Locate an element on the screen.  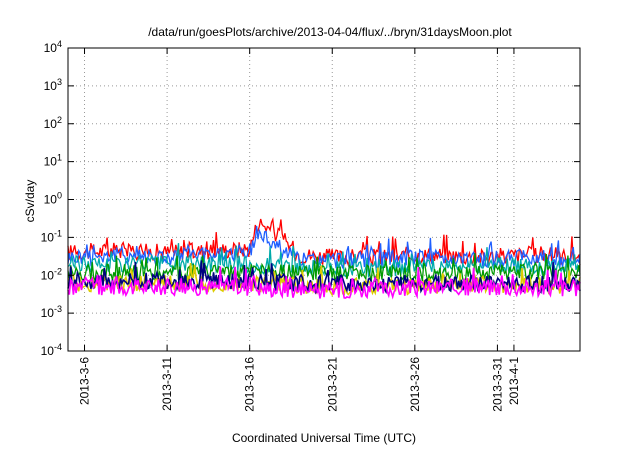
x-tick-label: 2013-3-6 is located at coordinates (85, 381).